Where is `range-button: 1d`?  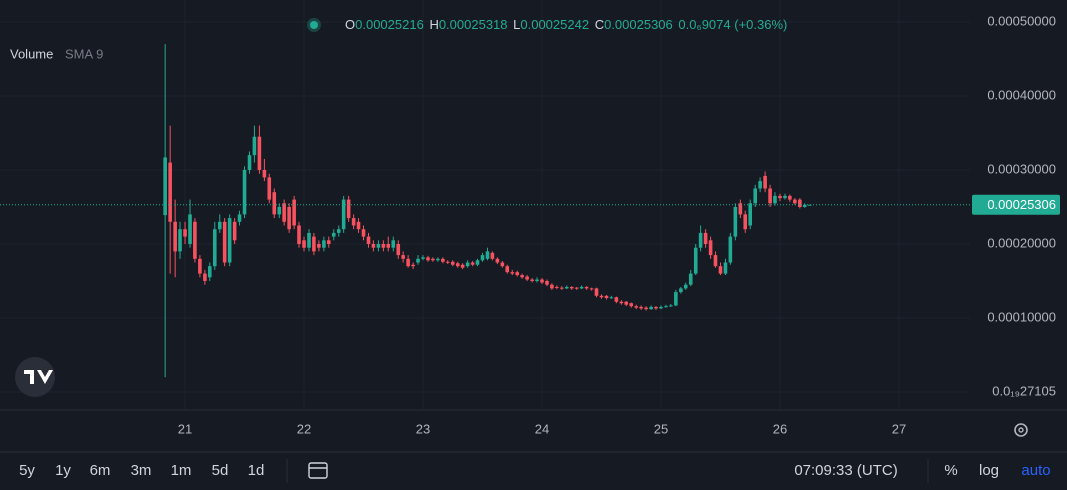 range-button: 1d is located at coordinates (256, 470).